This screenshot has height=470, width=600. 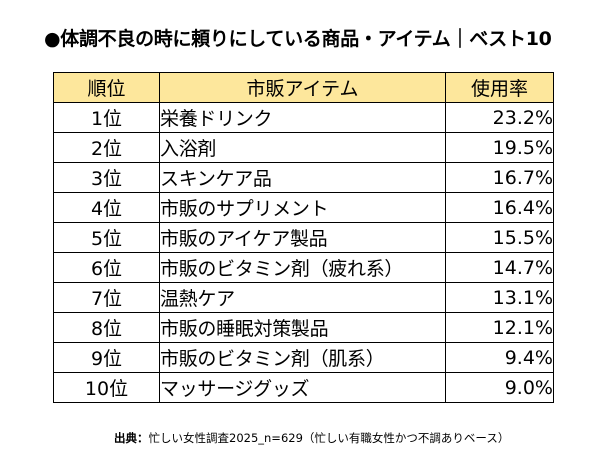 I want to click on rank-cell: 2位, so click(x=106, y=147).